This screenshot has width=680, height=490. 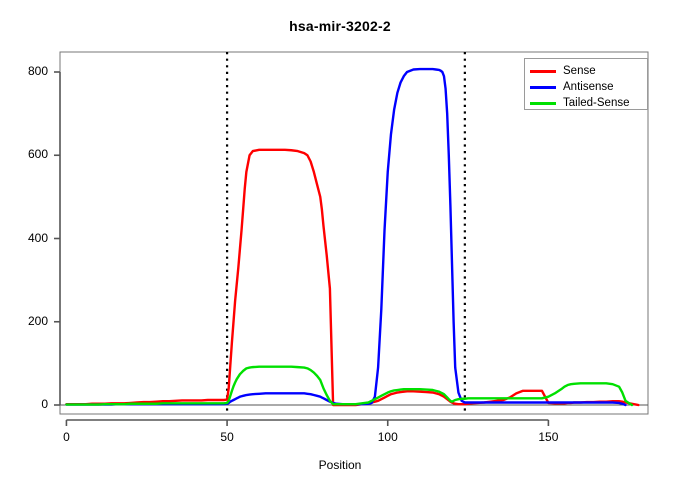 I want to click on legend-swatch-antisense, so click(x=543, y=87).